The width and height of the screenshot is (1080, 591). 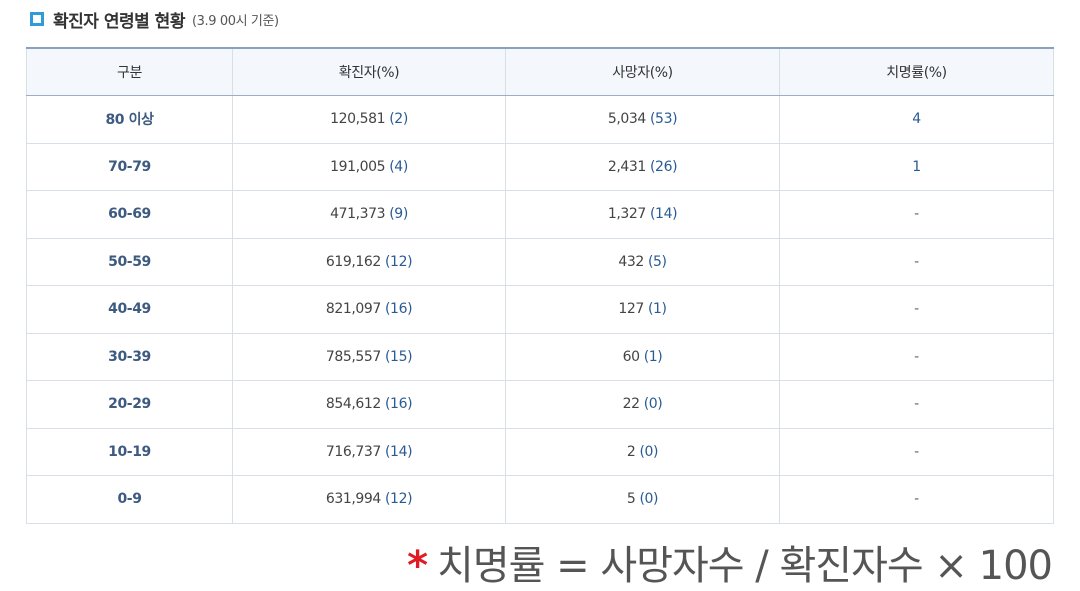 What do you see at coordinates (631, 261) in the screenshot?
I see `deaths-value: 432` at bounding box center [631, 261].